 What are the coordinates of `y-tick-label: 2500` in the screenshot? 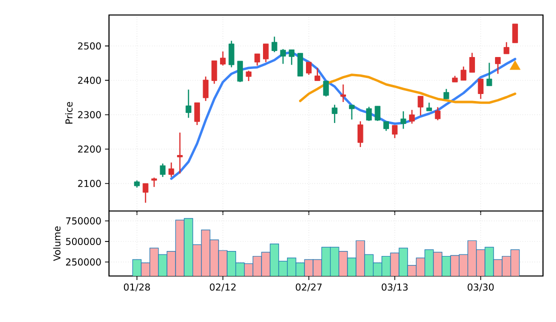 It's located at (89, 46).